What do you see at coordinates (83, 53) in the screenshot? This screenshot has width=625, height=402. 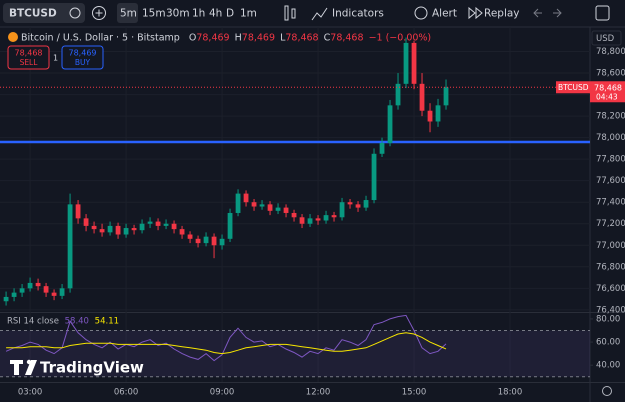 I see `buy-price: 78,469` at bounding box center [83, 53].